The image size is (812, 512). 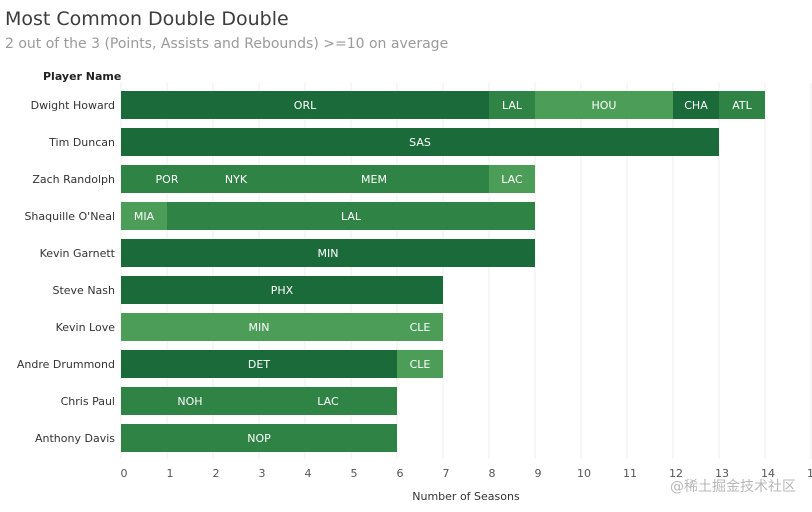 I want to click on segment-label: MIA, so click(x=144, y=216).